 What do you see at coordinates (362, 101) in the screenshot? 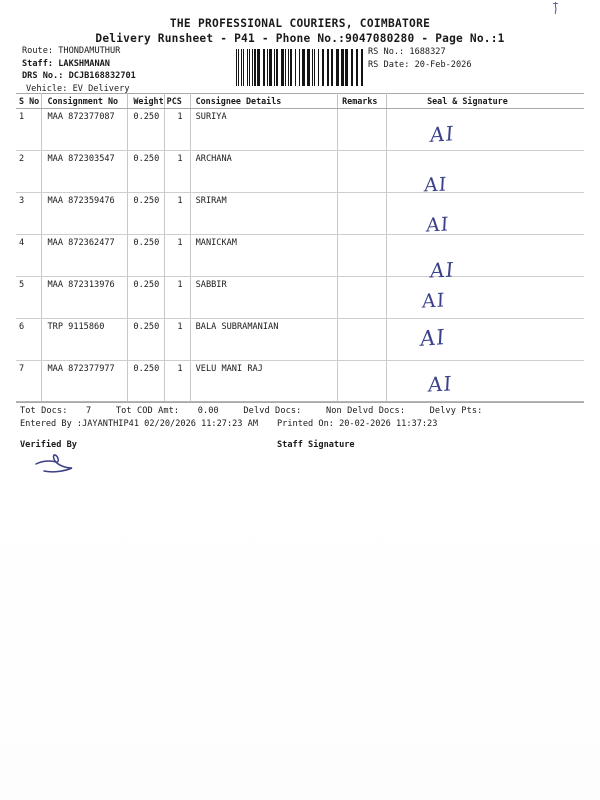
I see `column-header-remarks: Remarks` at bounding box center [362, 101].